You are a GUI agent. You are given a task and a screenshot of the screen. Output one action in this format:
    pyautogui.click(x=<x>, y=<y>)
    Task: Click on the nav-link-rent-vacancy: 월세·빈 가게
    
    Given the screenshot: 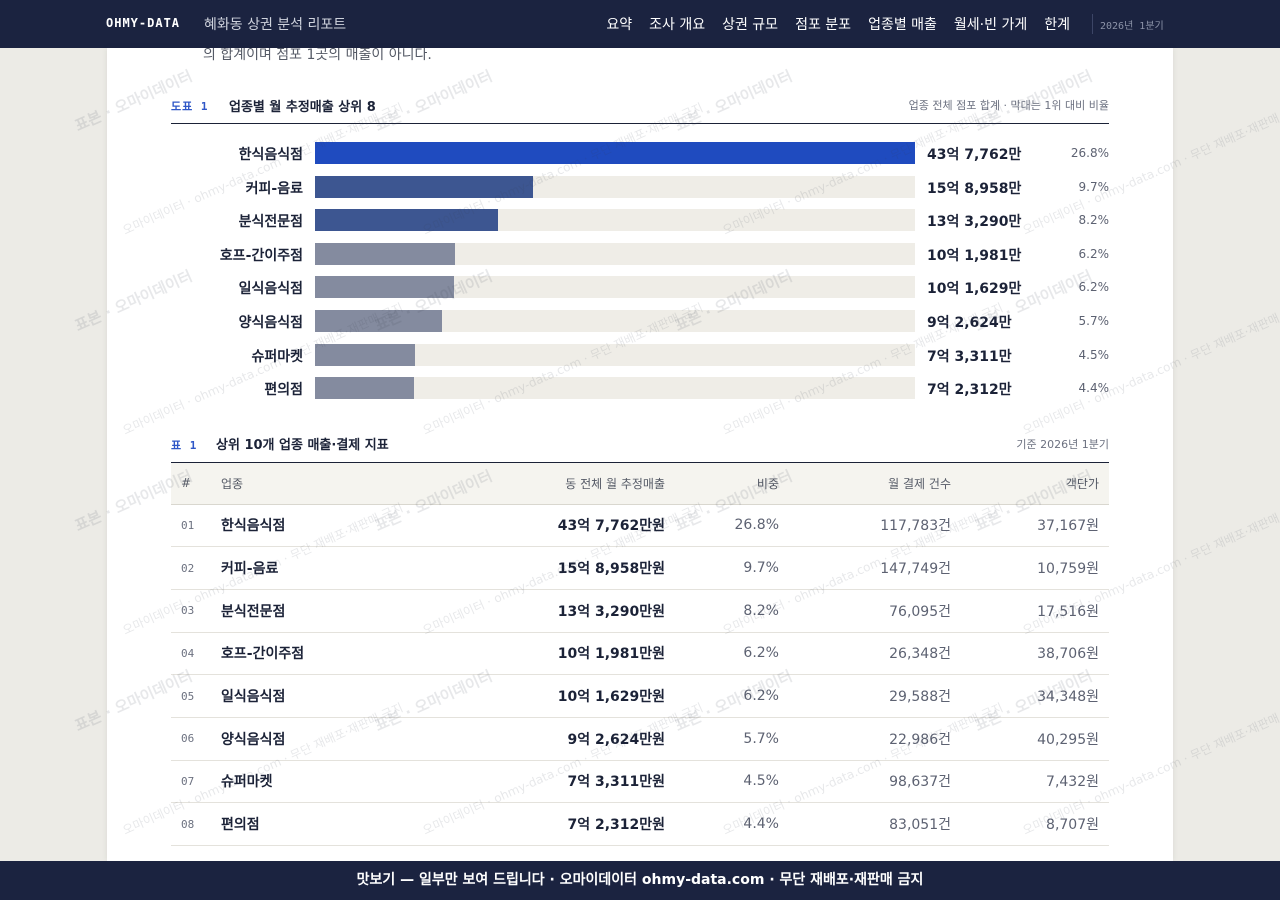 What is the action you would take?
    pyautogui.click(x=990, y=25)
    